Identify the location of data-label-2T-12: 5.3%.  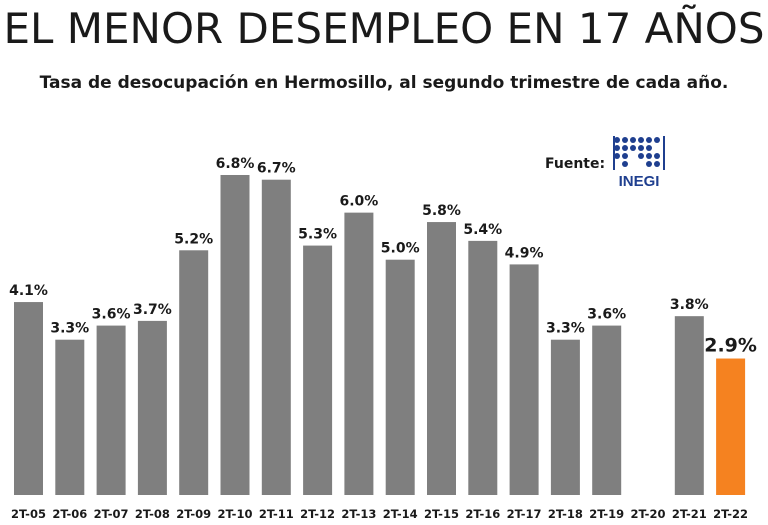
(317, 235).